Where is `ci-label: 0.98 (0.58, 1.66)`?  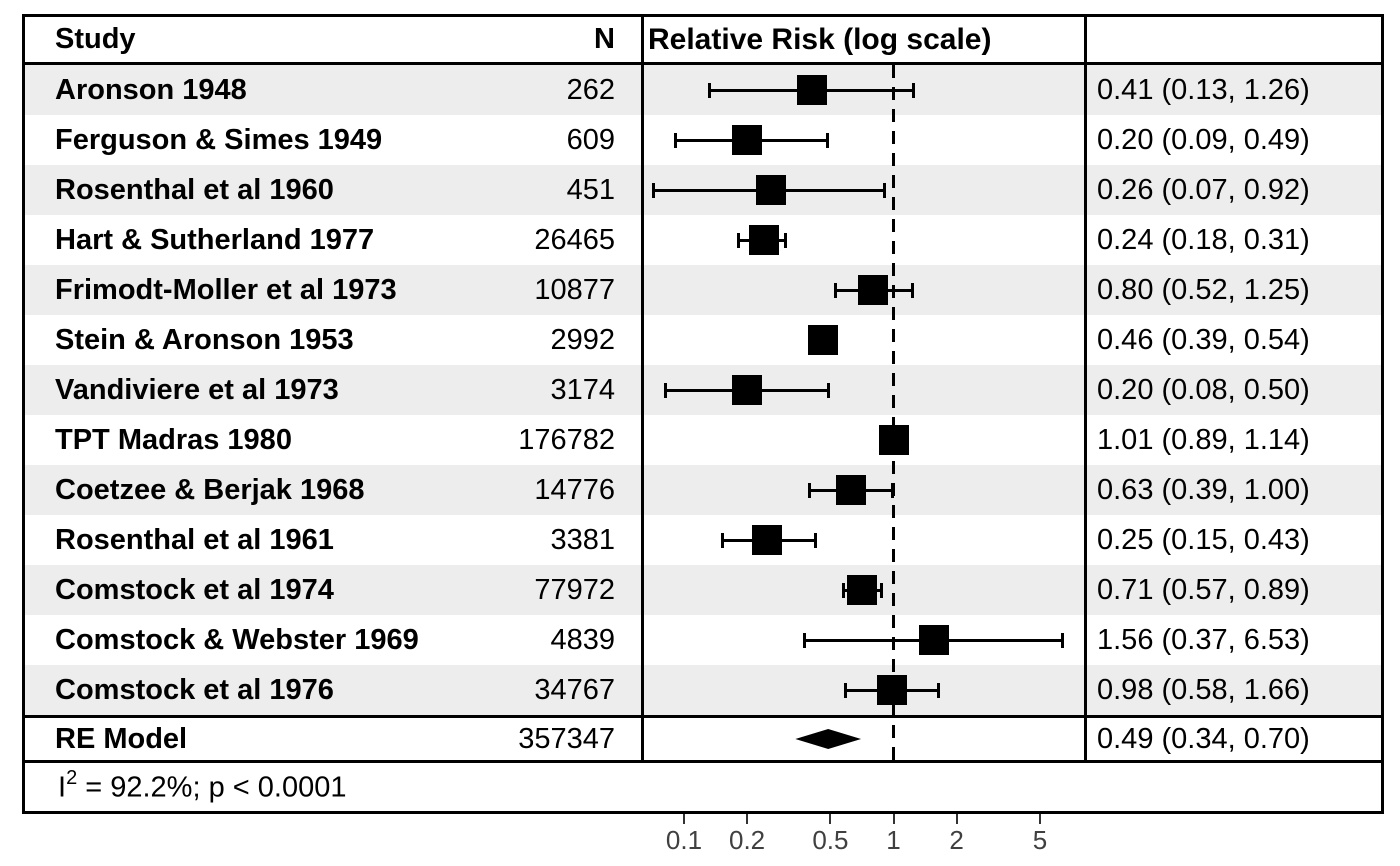
ci-label: 0.98 (0.58, 1.66) is located at coordinates (1203, 689).